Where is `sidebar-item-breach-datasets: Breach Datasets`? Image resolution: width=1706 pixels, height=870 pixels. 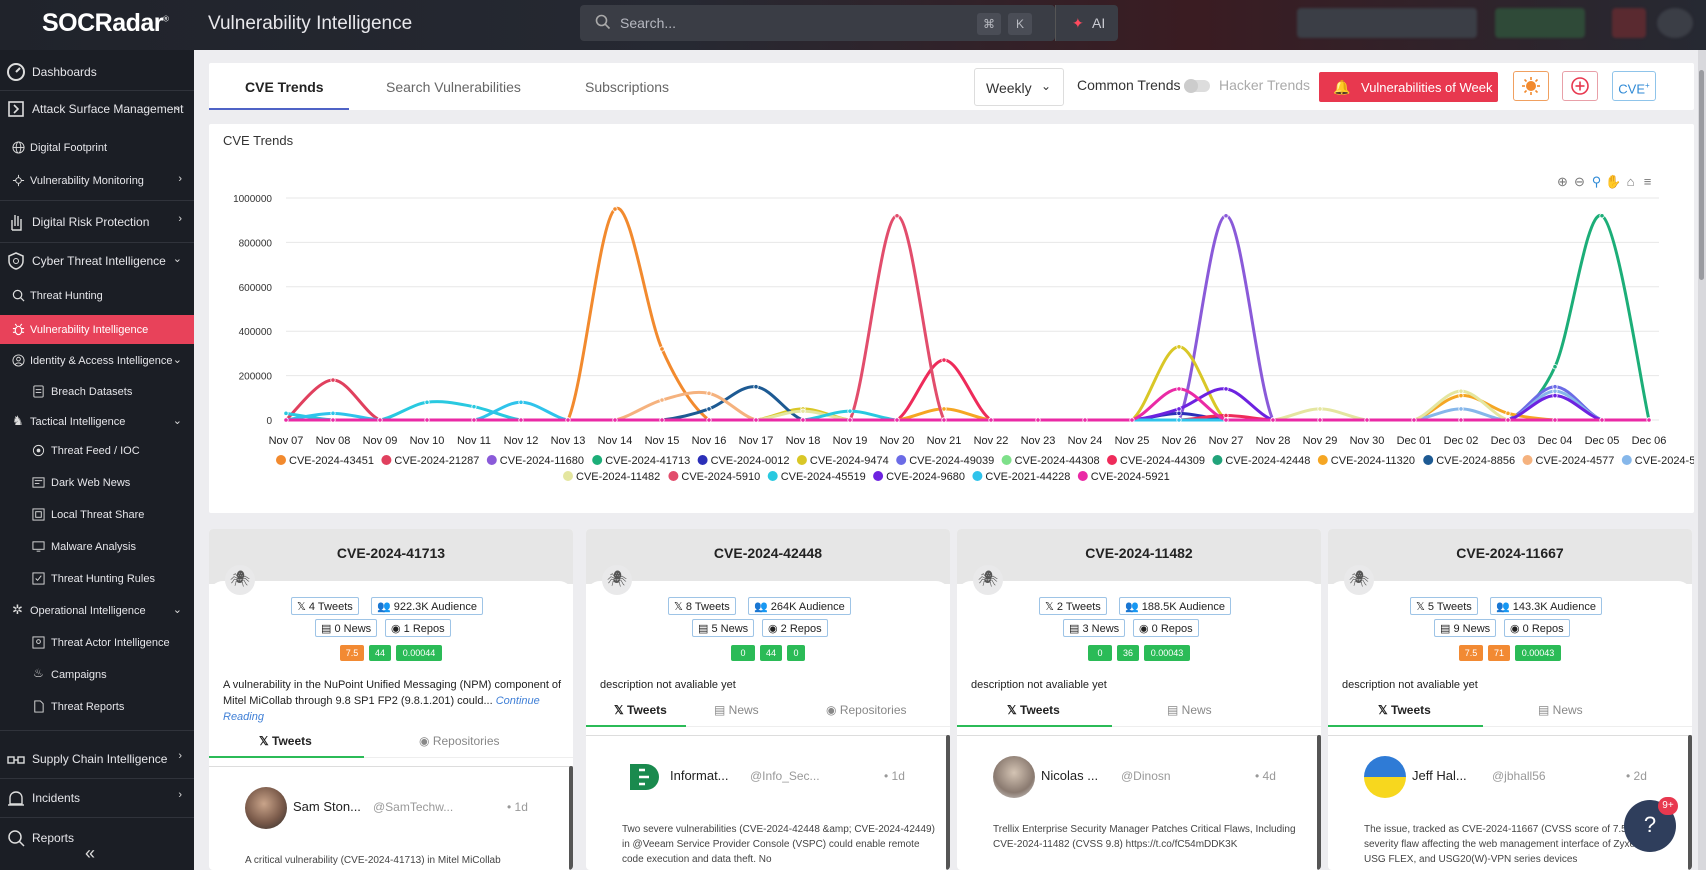 sidebar-item-breach-datasets: Breach Datasets is located at coordinates (97, 392).